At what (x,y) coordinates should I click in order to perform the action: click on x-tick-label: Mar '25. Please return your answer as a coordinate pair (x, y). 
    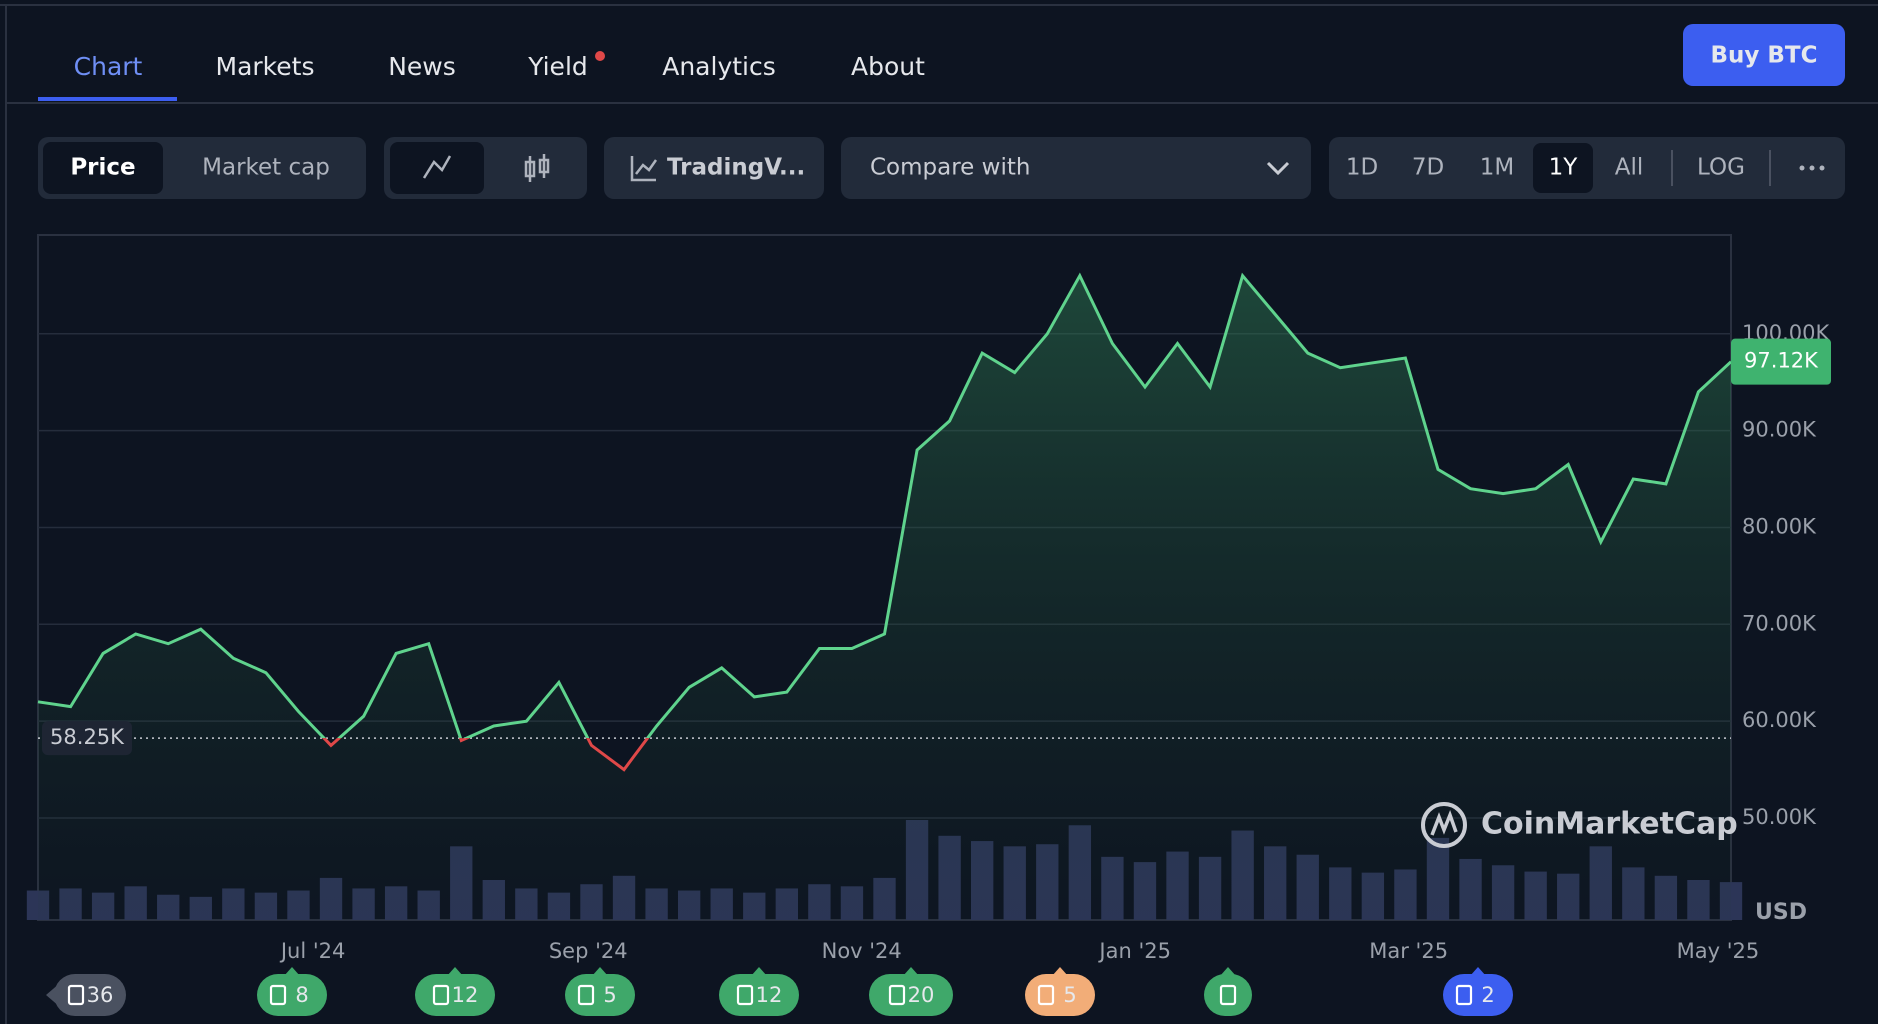
    Looking at the image, I should click on (1408, 951).